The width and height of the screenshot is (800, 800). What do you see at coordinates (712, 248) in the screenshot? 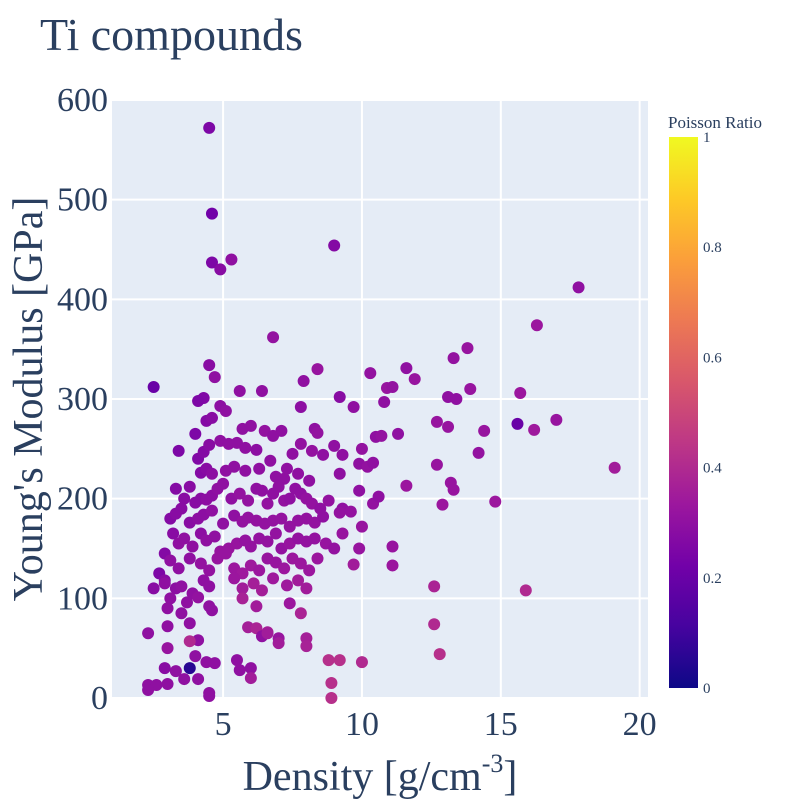
I see `colorbar-tick-label: 0.8` at bounding box center [712, 248].